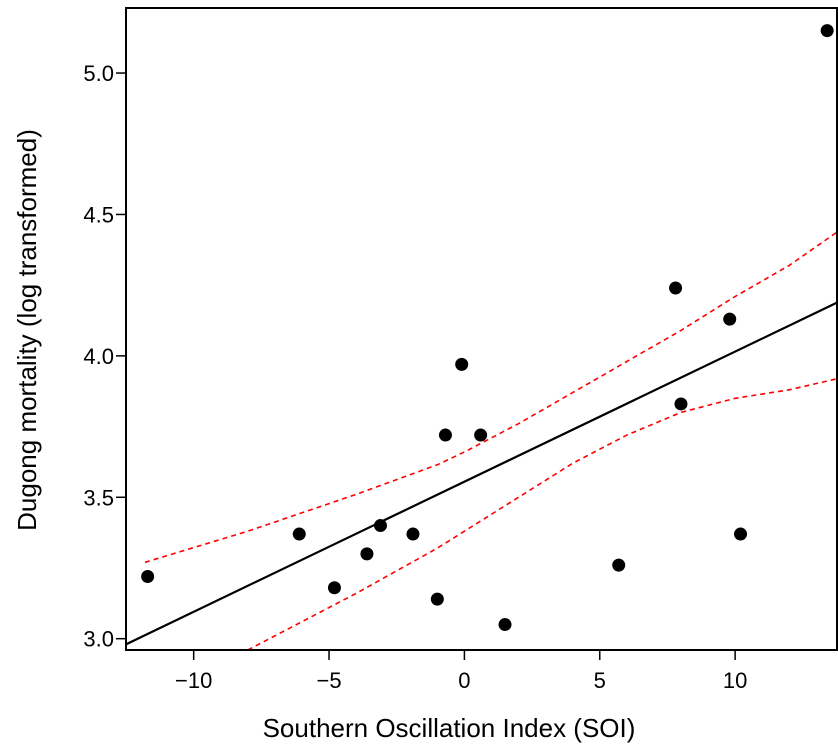 The image size is (838, 753). Describe the element at coordinates (735, 680) in the screenshot. I see `x-tick-label: 10` at that location.